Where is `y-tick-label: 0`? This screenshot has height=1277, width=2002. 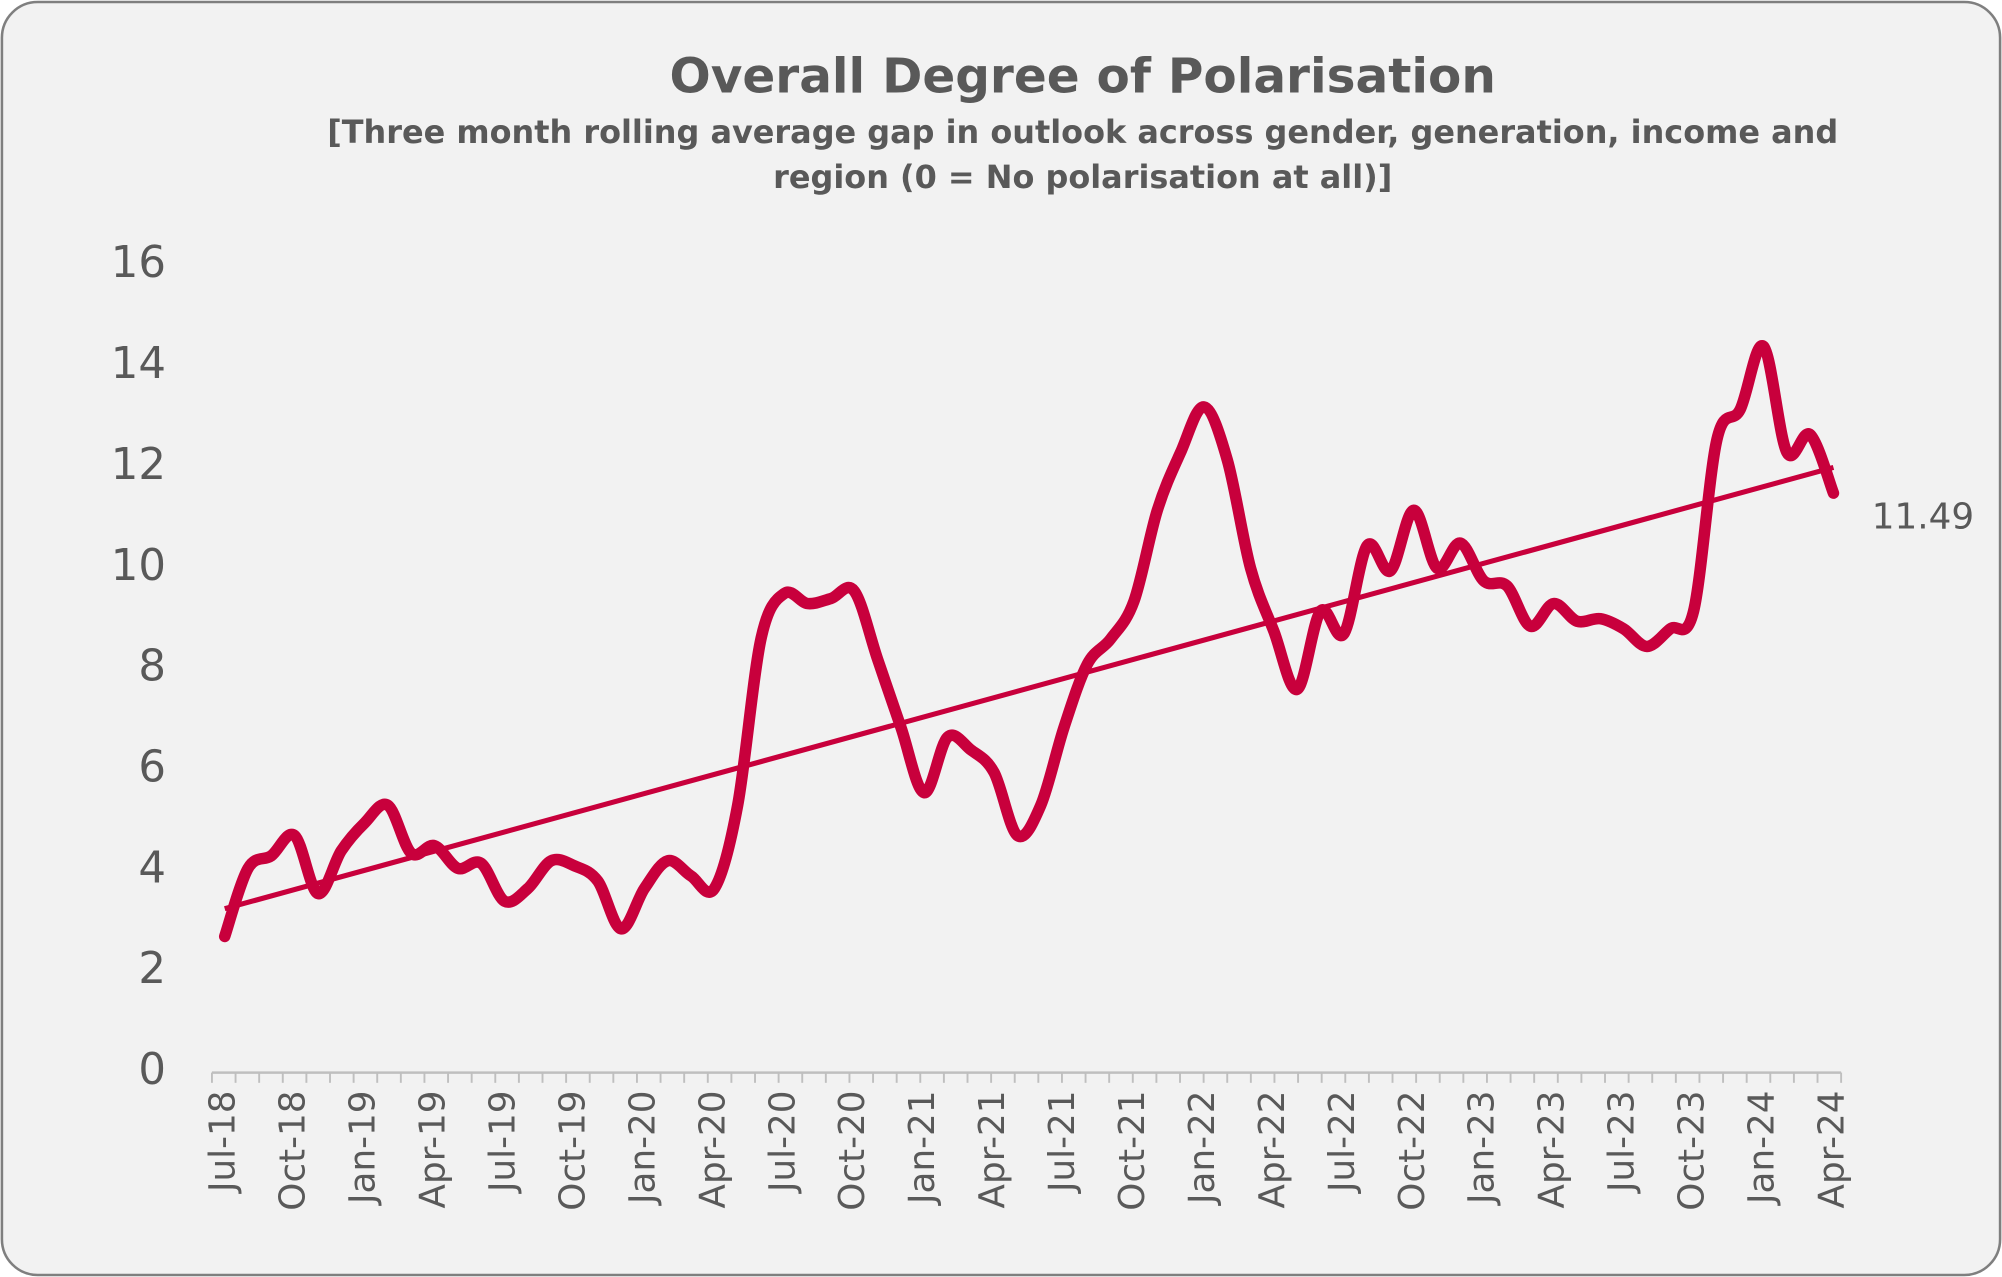
y-tick-label: 0 is located at coordinates (152, 1070).